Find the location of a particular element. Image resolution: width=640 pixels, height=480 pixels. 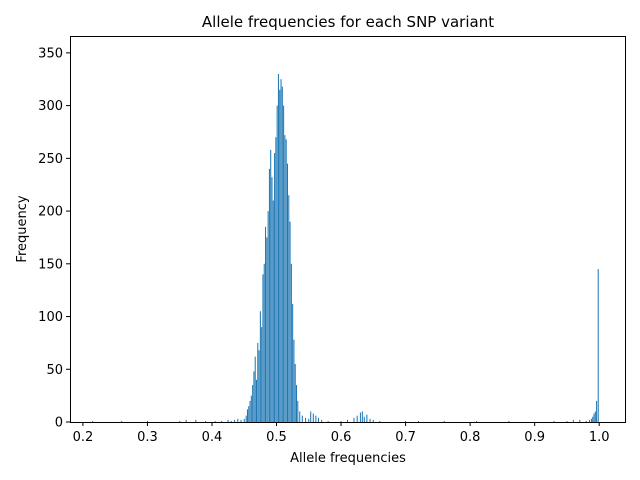

x-tick-label: 0.6 is located at coordinates (341, 437).